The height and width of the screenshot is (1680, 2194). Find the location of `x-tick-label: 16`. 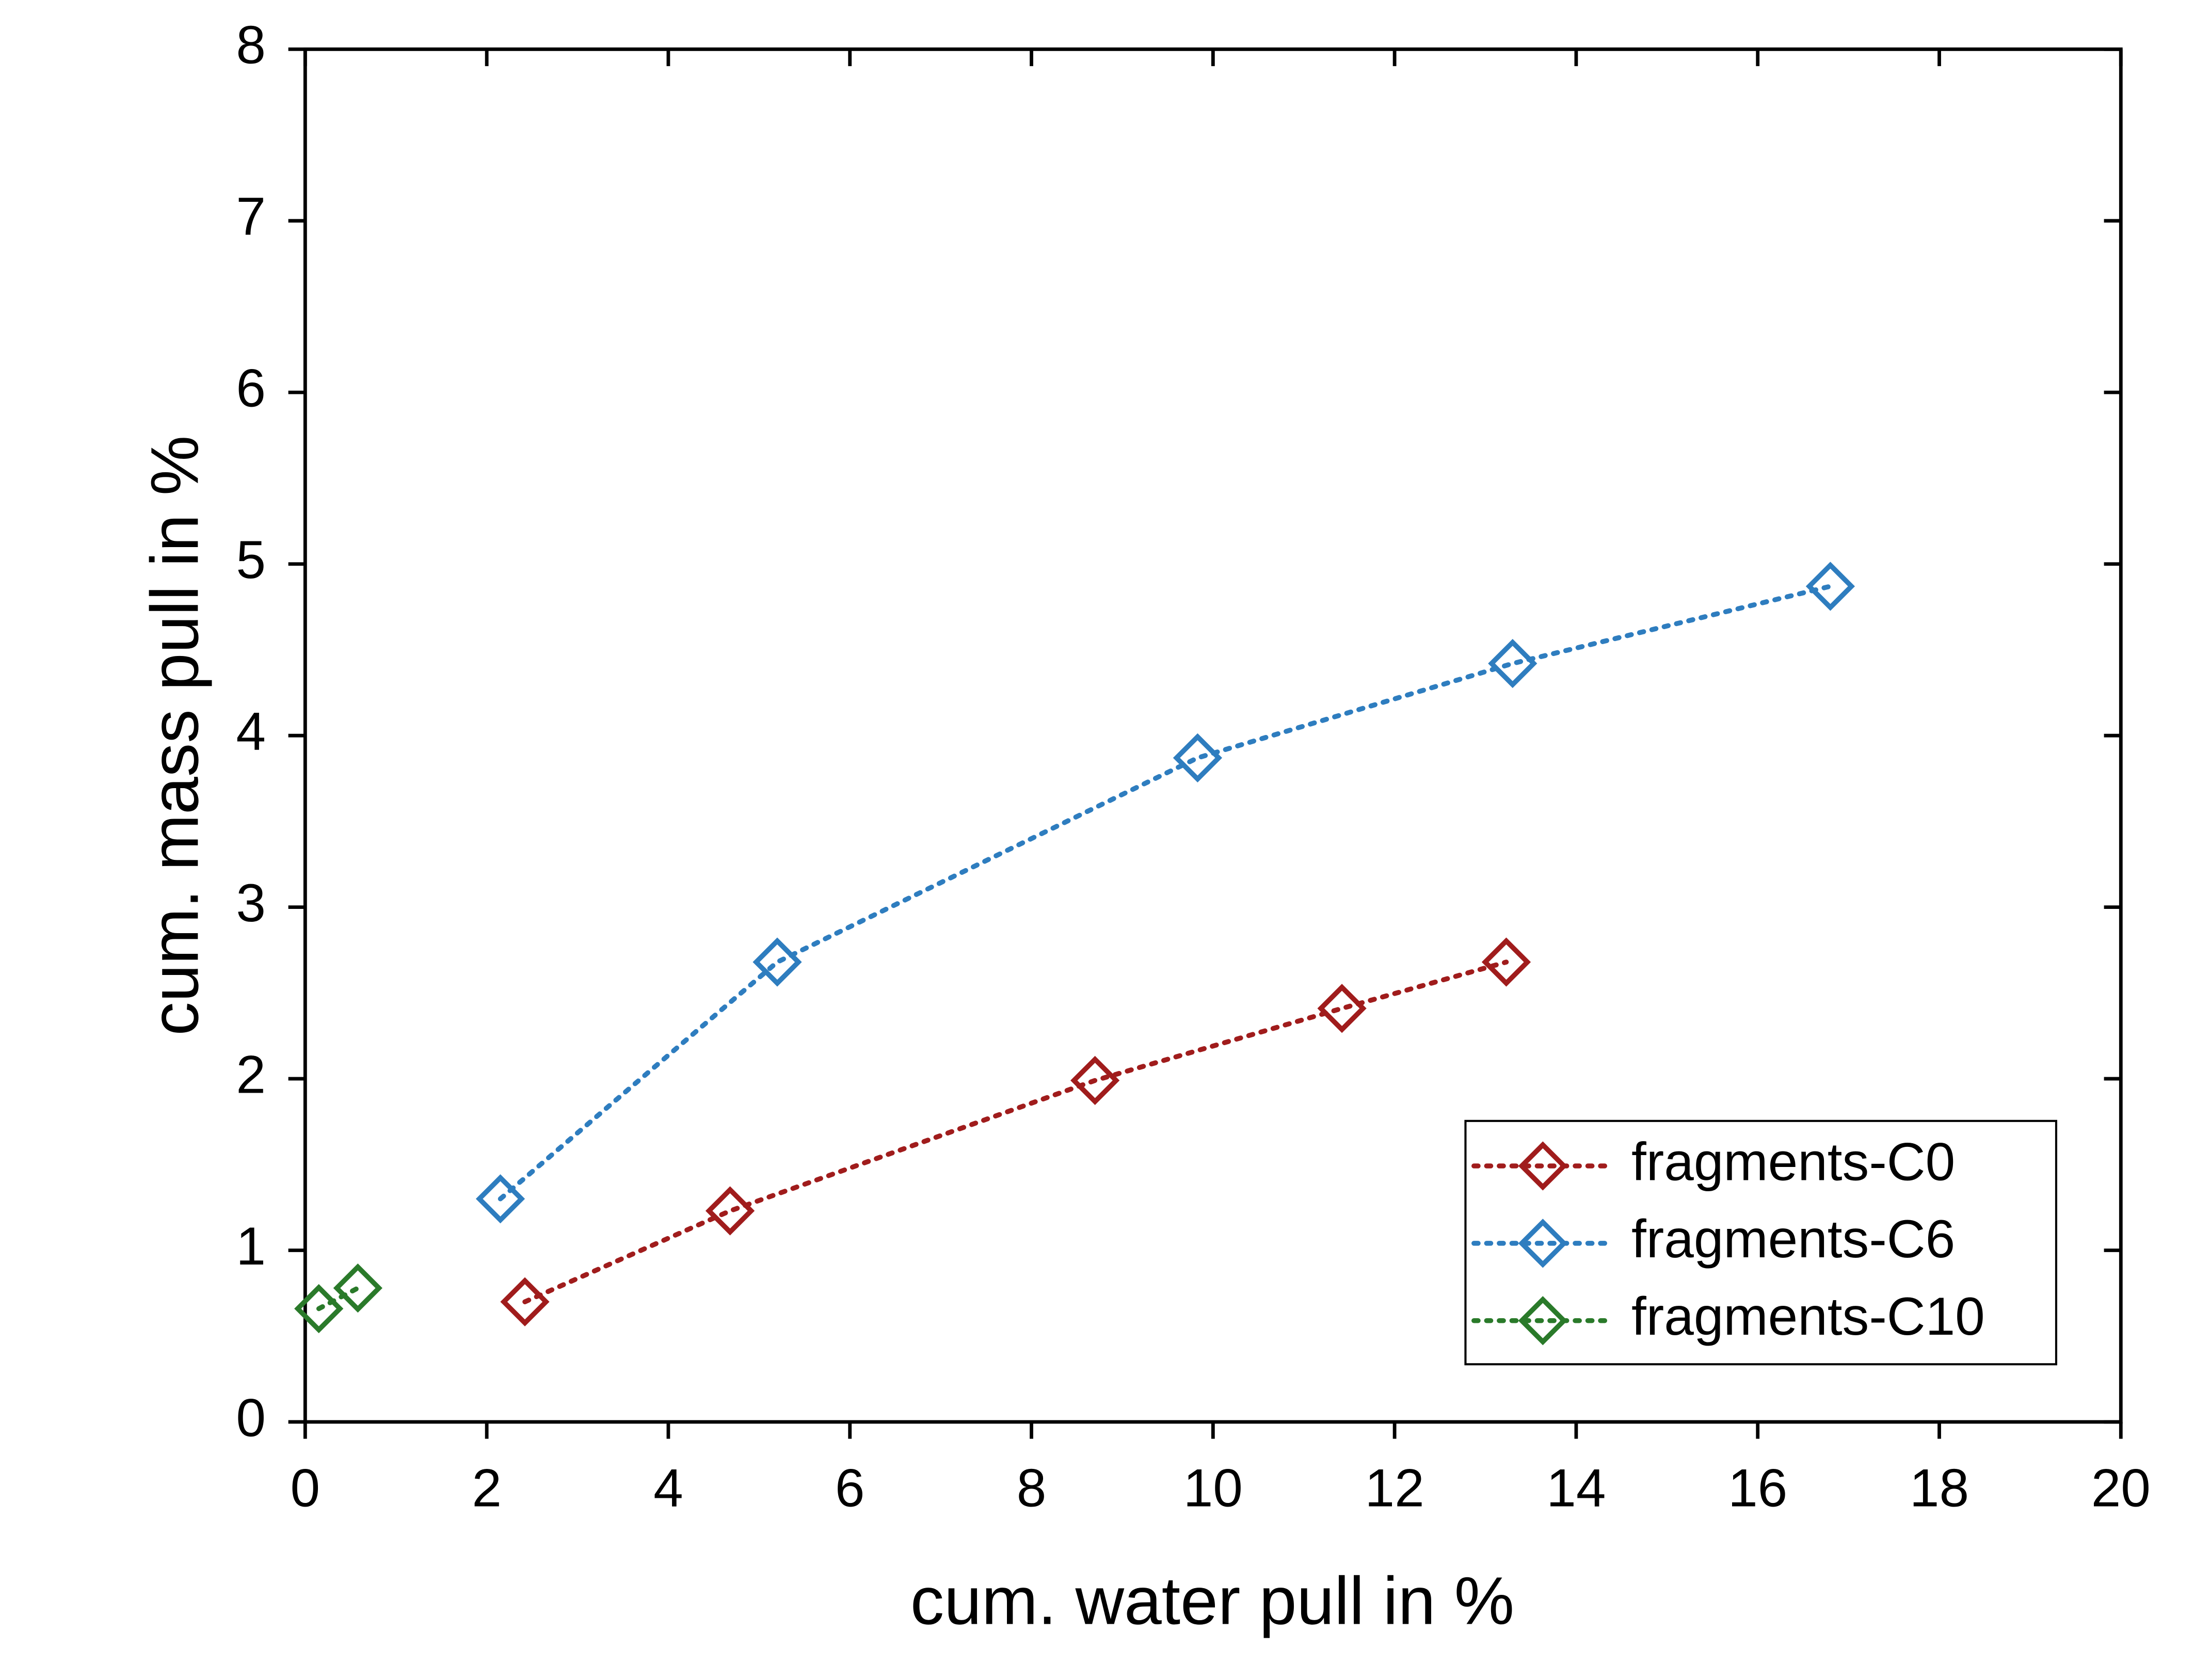

x-tick-label: 16 is located at coordinates (1757, 1488).